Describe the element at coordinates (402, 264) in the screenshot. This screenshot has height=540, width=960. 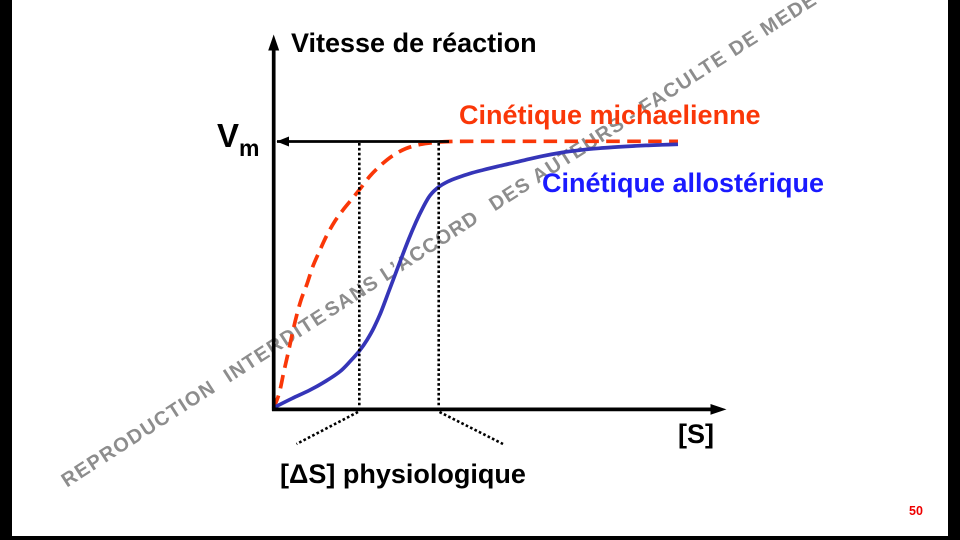
I see `svg-text: SANS L’ACCORD` at that location.